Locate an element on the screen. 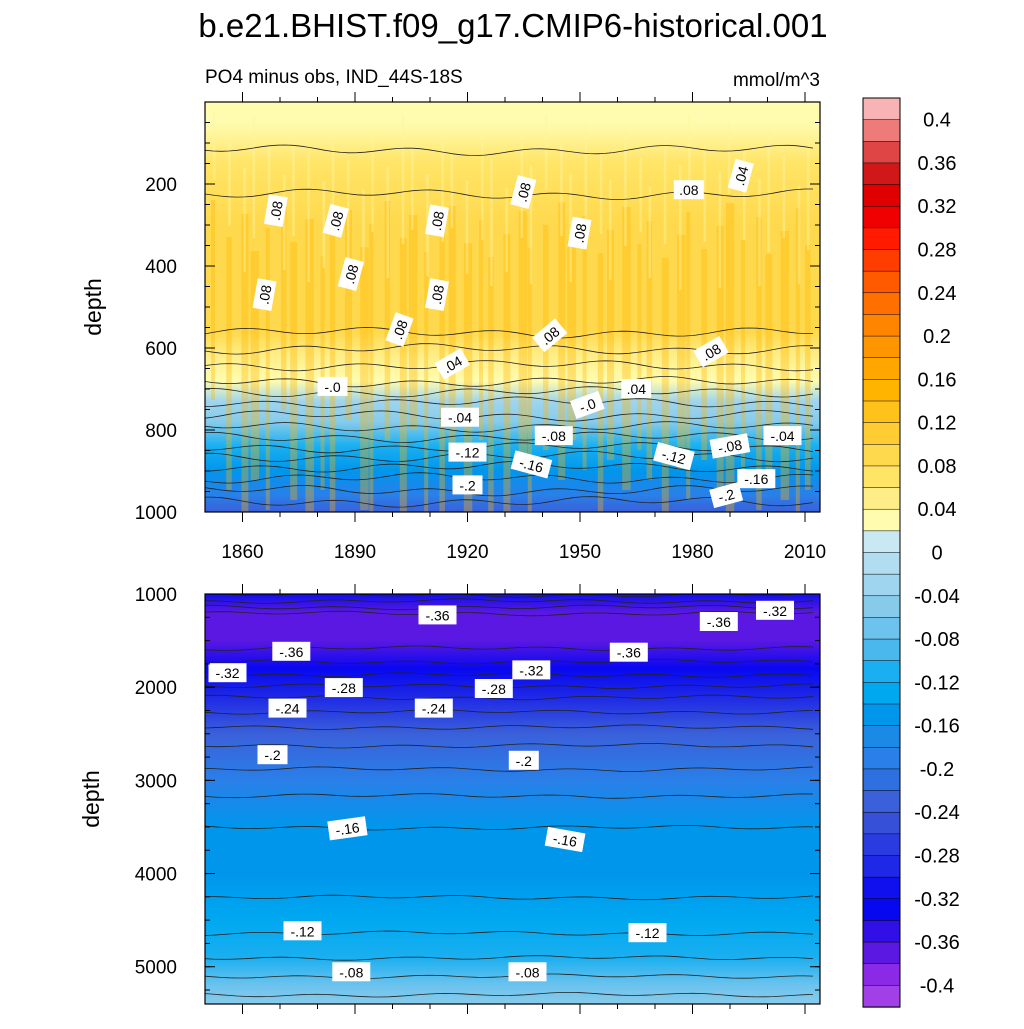 Image resolution: width=1024 pixels, height=1029 pixels. contour-label: -.32 is located at coordinates (531, 670).